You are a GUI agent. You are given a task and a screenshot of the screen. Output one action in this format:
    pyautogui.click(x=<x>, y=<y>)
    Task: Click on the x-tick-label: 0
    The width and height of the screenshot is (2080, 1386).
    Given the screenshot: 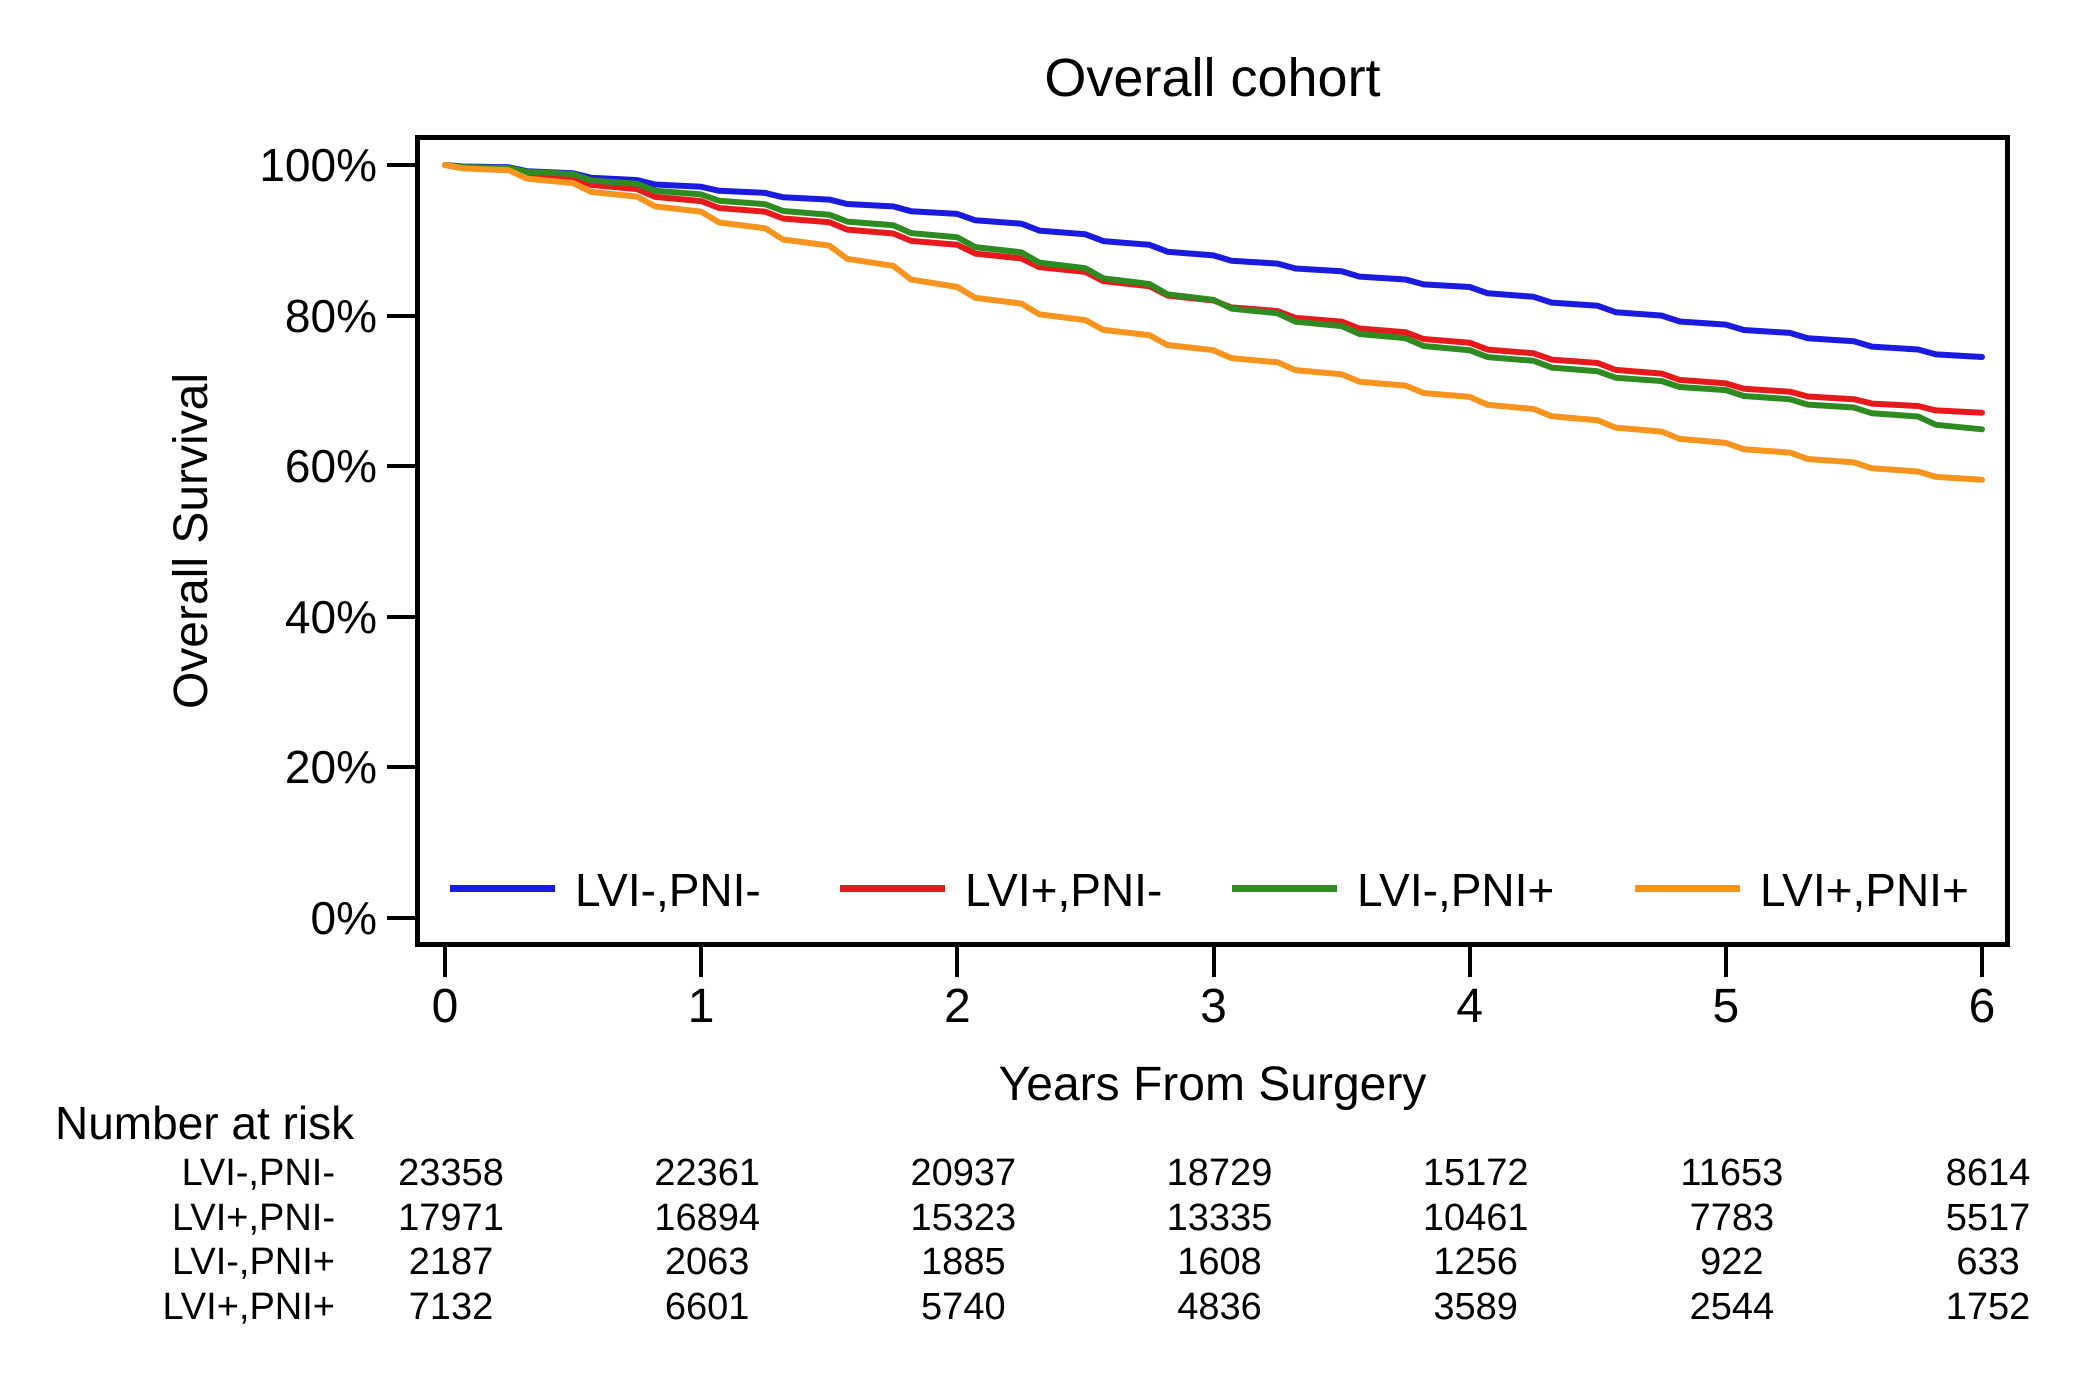 What is the action you would take?
    pyautogui.click(x=445, y=1006)
    